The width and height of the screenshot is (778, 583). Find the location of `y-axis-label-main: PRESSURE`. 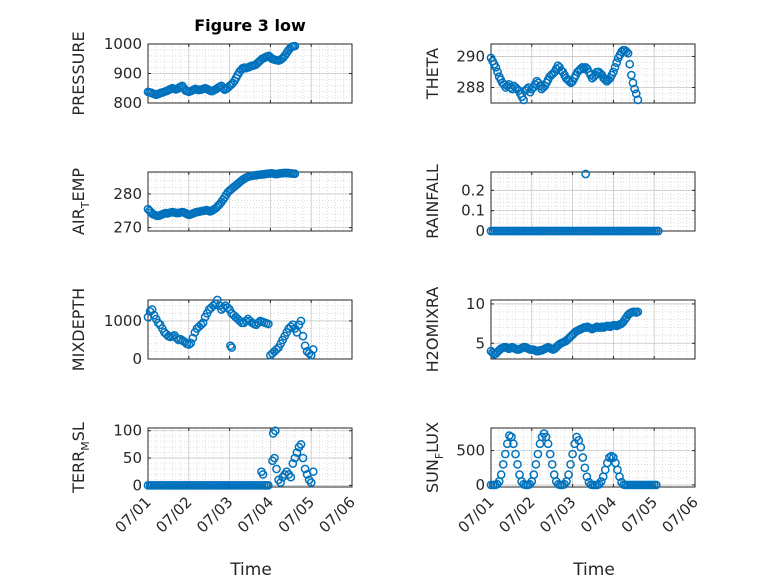

y-axis-label-main: PRESSURE is located at coordinates (78, 73).